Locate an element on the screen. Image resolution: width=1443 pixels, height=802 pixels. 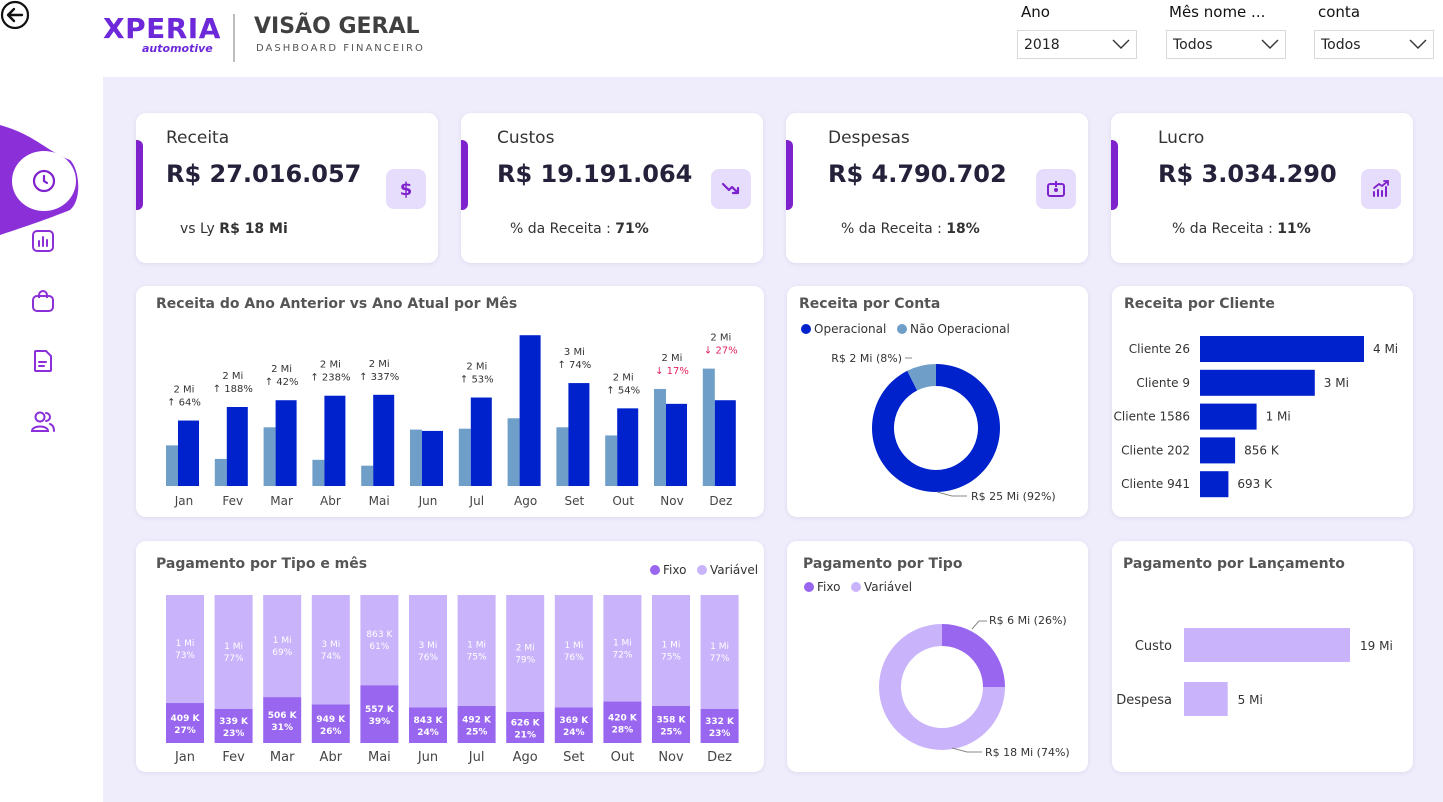
clock-icon is located at coordinates (44, 181).